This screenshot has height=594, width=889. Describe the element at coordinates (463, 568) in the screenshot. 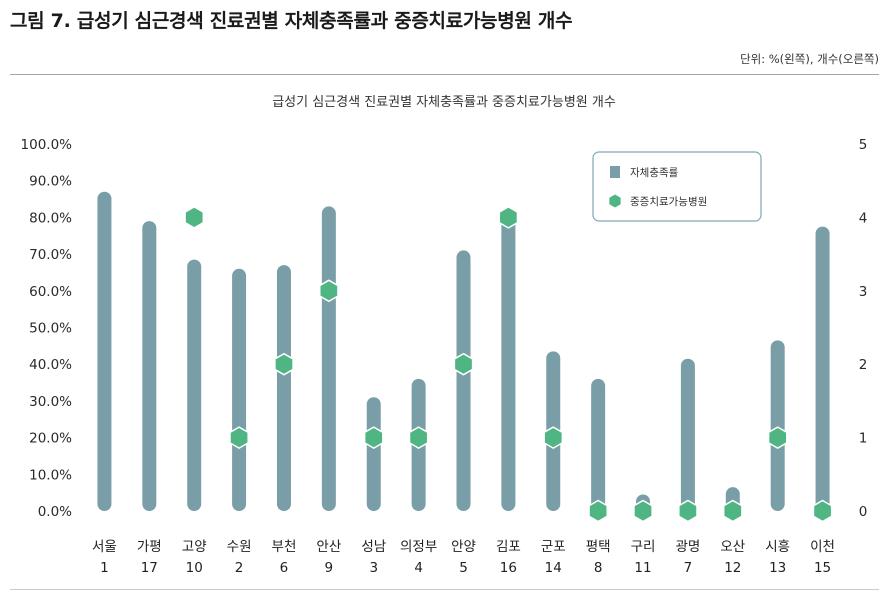

I see `x-category-sublabel: 5` at that location.